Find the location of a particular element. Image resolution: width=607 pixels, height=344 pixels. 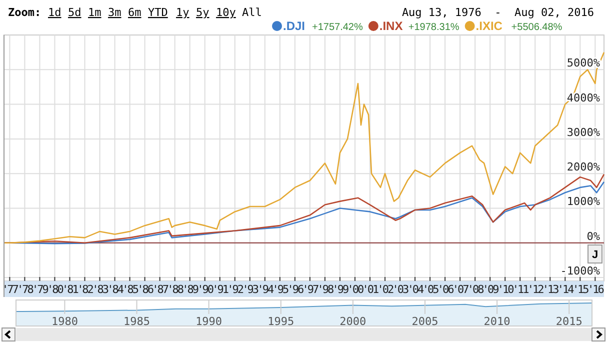

x-tick-label: '95 is located at coordinates (280, 289).